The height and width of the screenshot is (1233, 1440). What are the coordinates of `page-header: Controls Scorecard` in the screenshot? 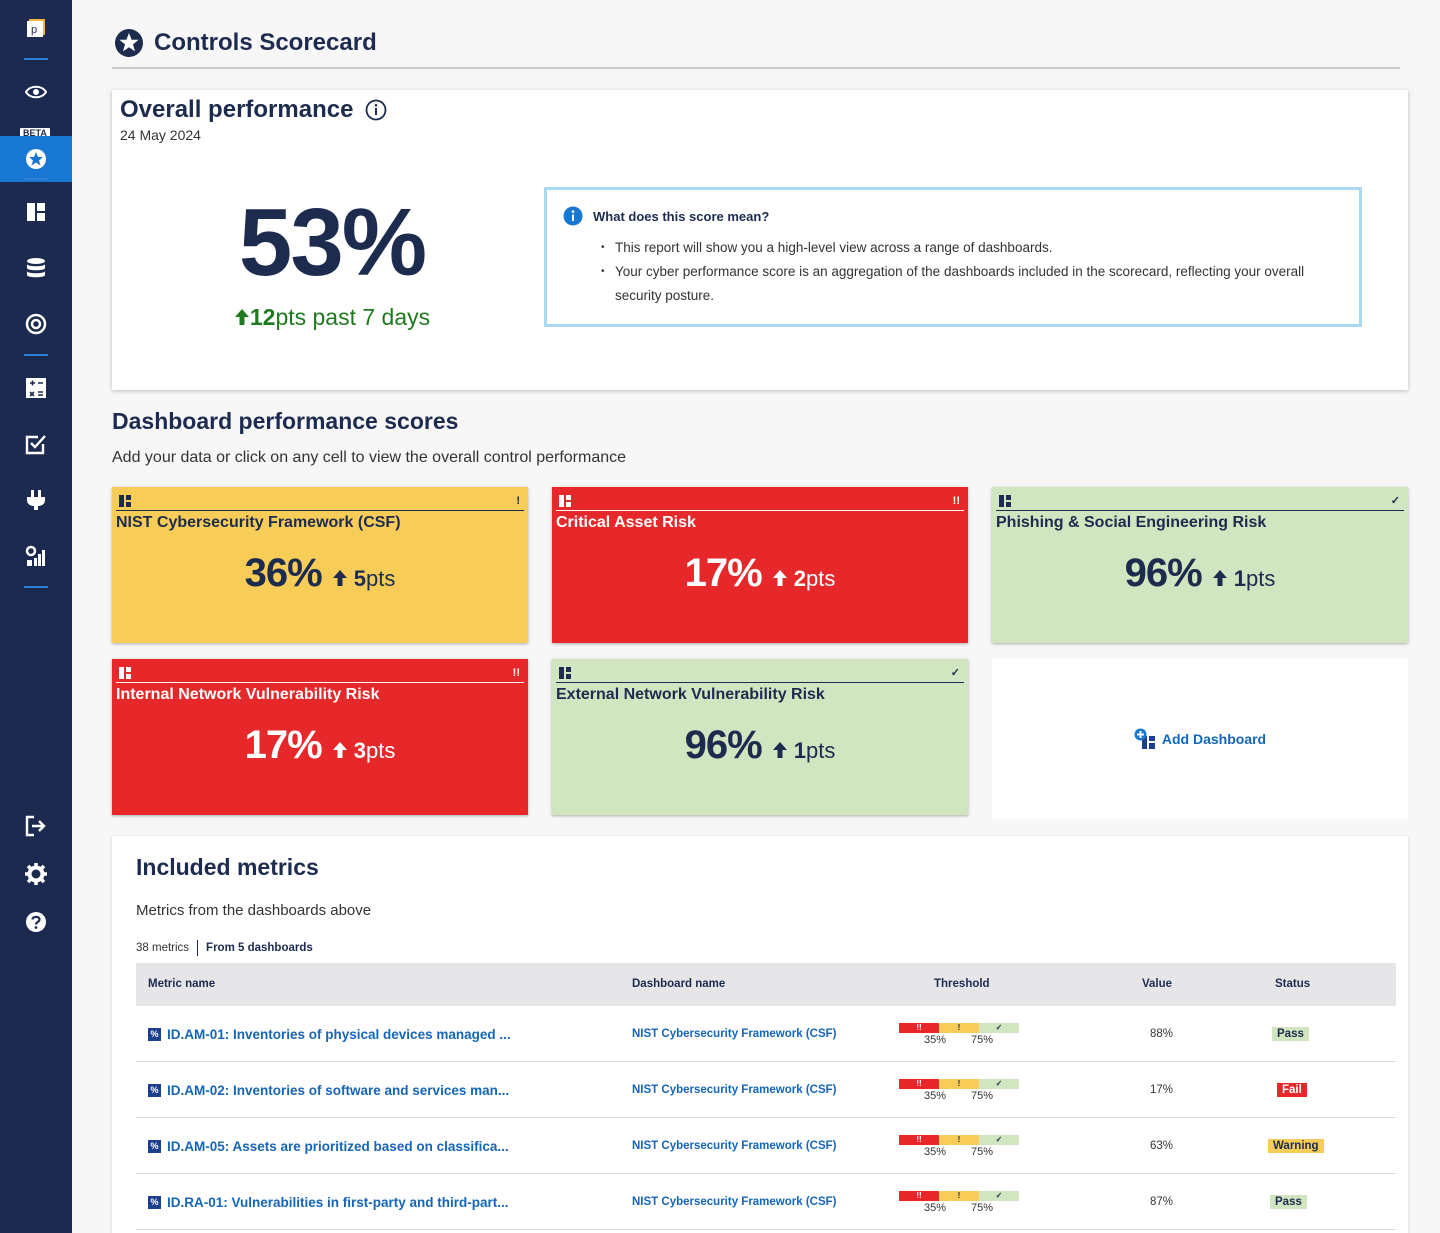 It's located at (756, 43).